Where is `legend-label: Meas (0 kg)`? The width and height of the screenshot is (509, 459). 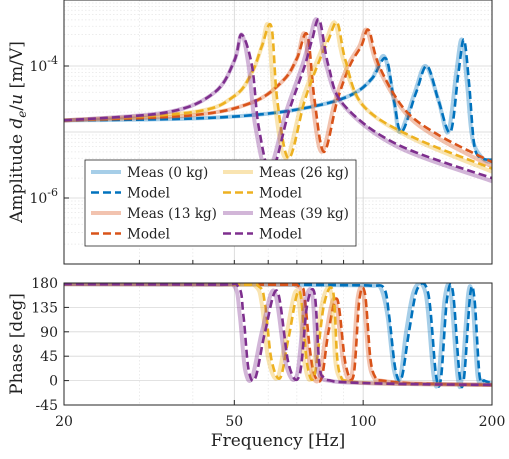 legend-label: Meas (0 kg) is located at coordinates (167, 173).